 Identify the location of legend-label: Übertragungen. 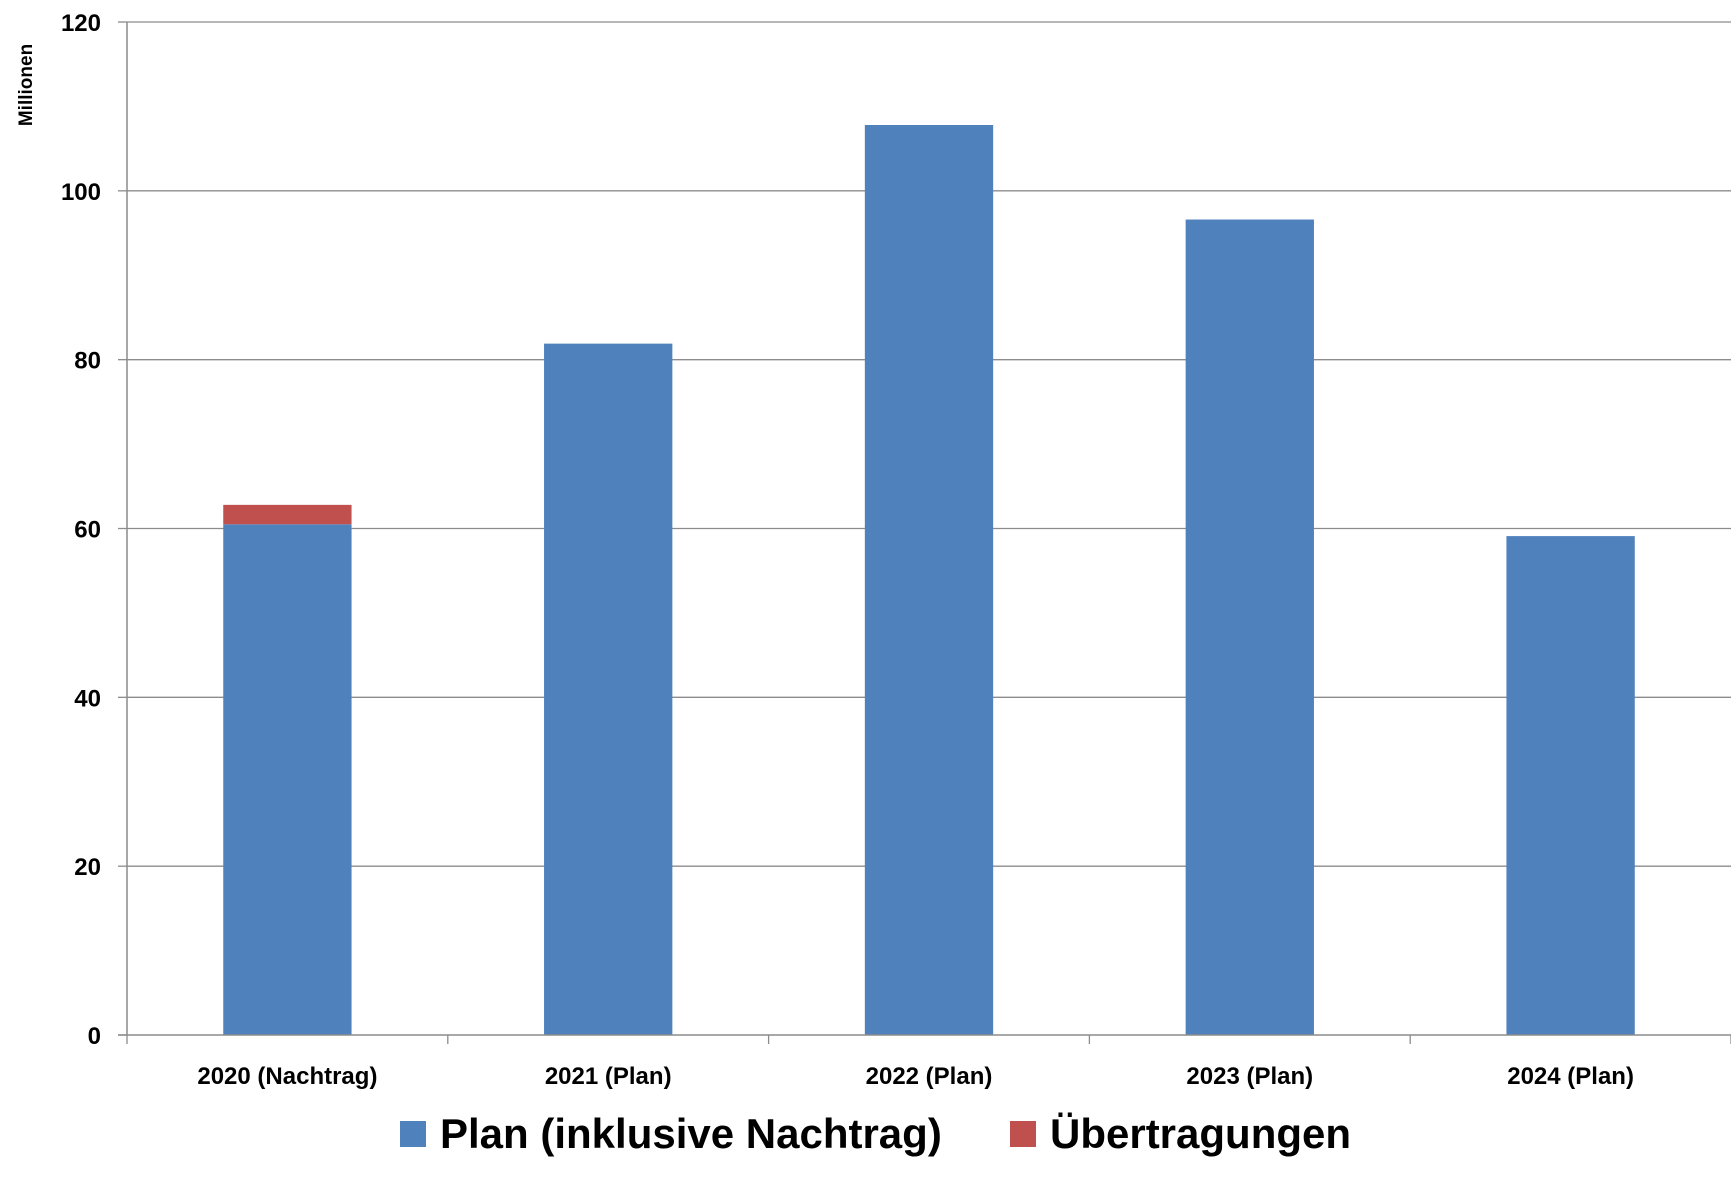
(1200, 1133).